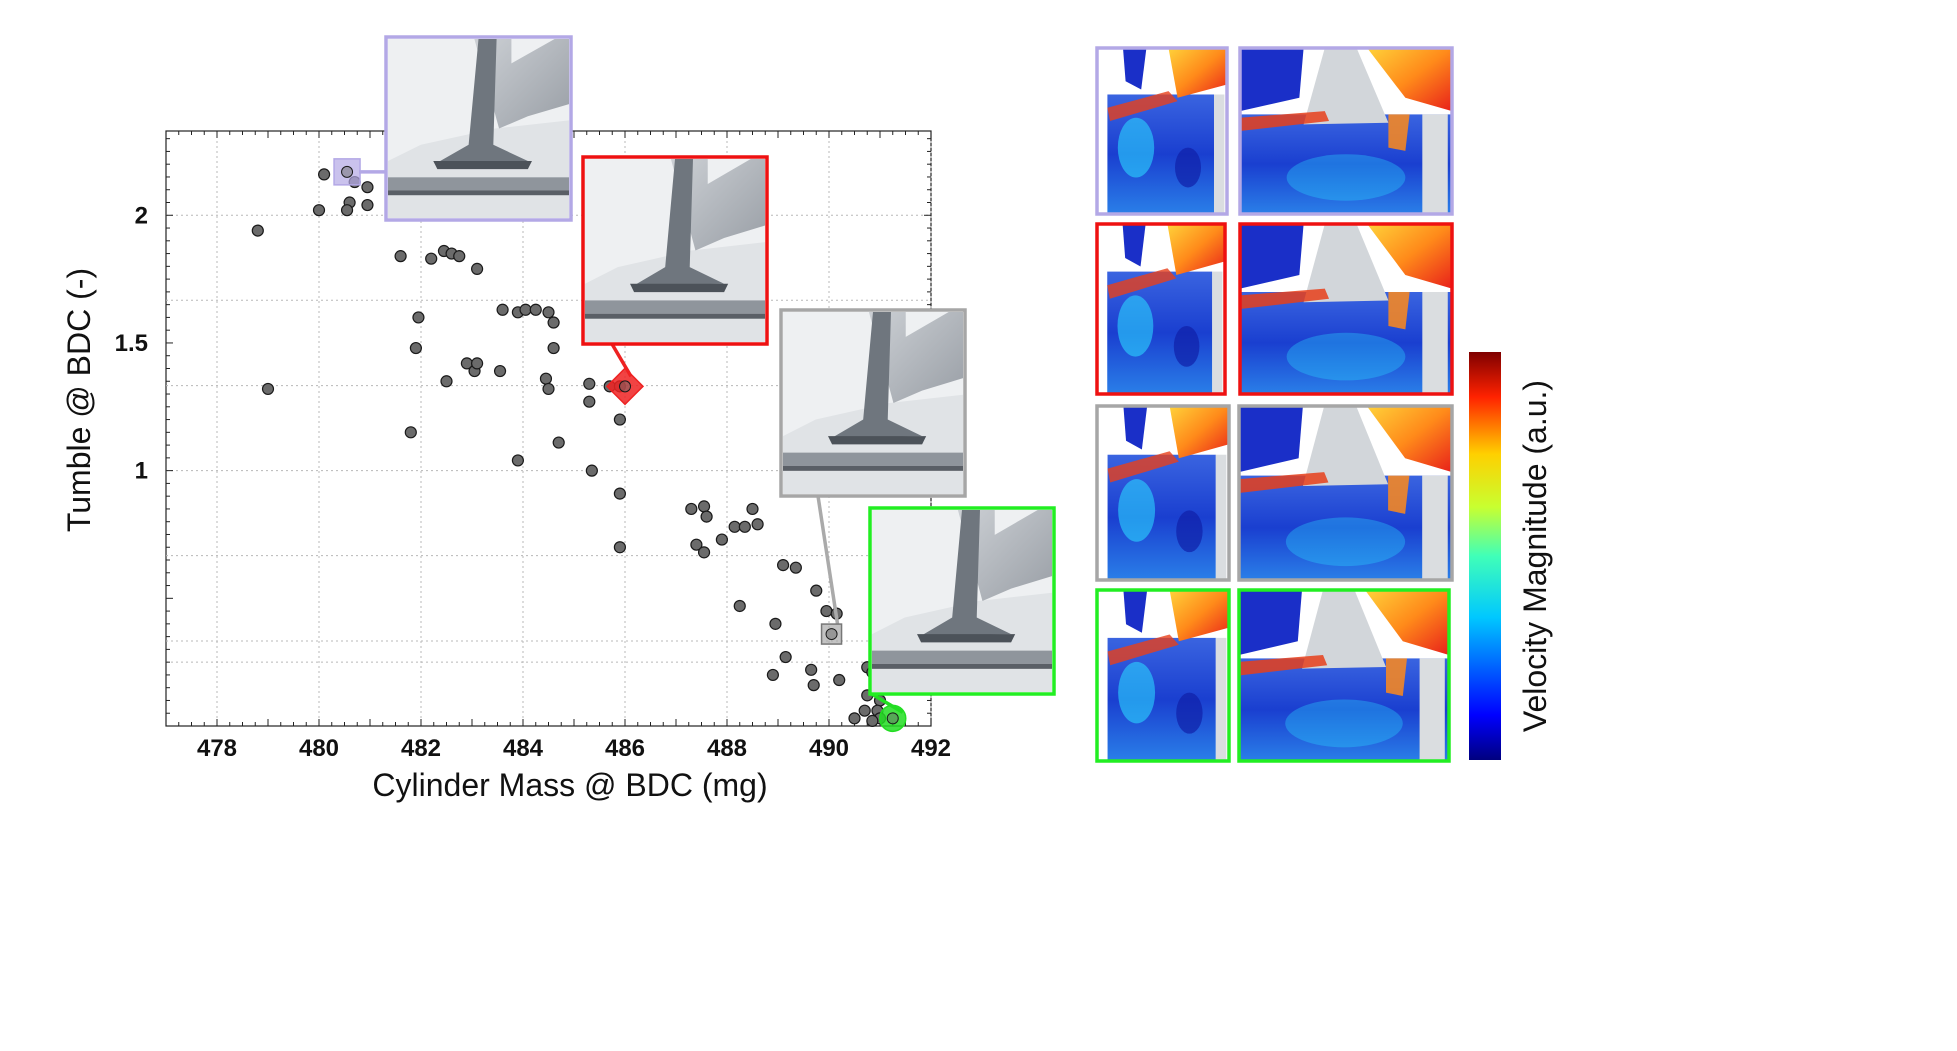 The height and width of the screenshot is (1051, 1957). What do you see at coordinates (421, 748) in the screenshot?
I see `x-tick-label: 482` at bounding box center [421, 748].